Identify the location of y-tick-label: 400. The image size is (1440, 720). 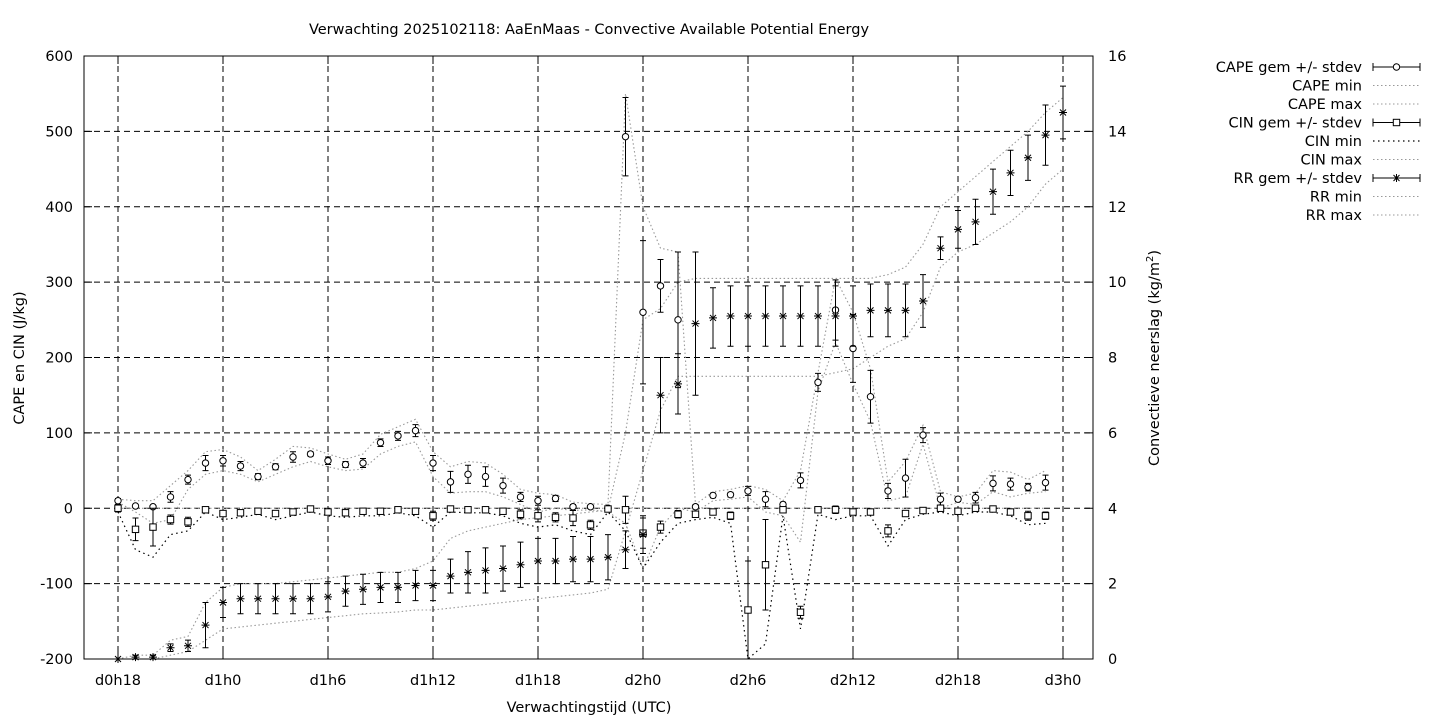
(59, 208).